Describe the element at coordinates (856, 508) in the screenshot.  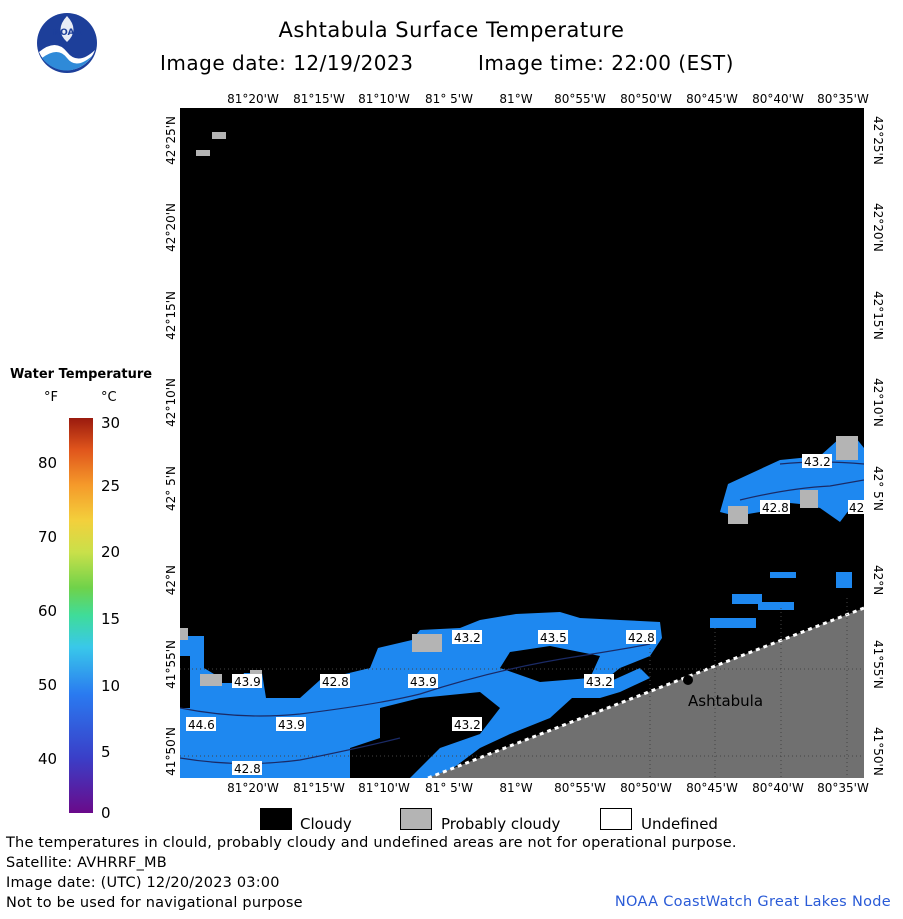
I see `temp-label: 42` at that location.